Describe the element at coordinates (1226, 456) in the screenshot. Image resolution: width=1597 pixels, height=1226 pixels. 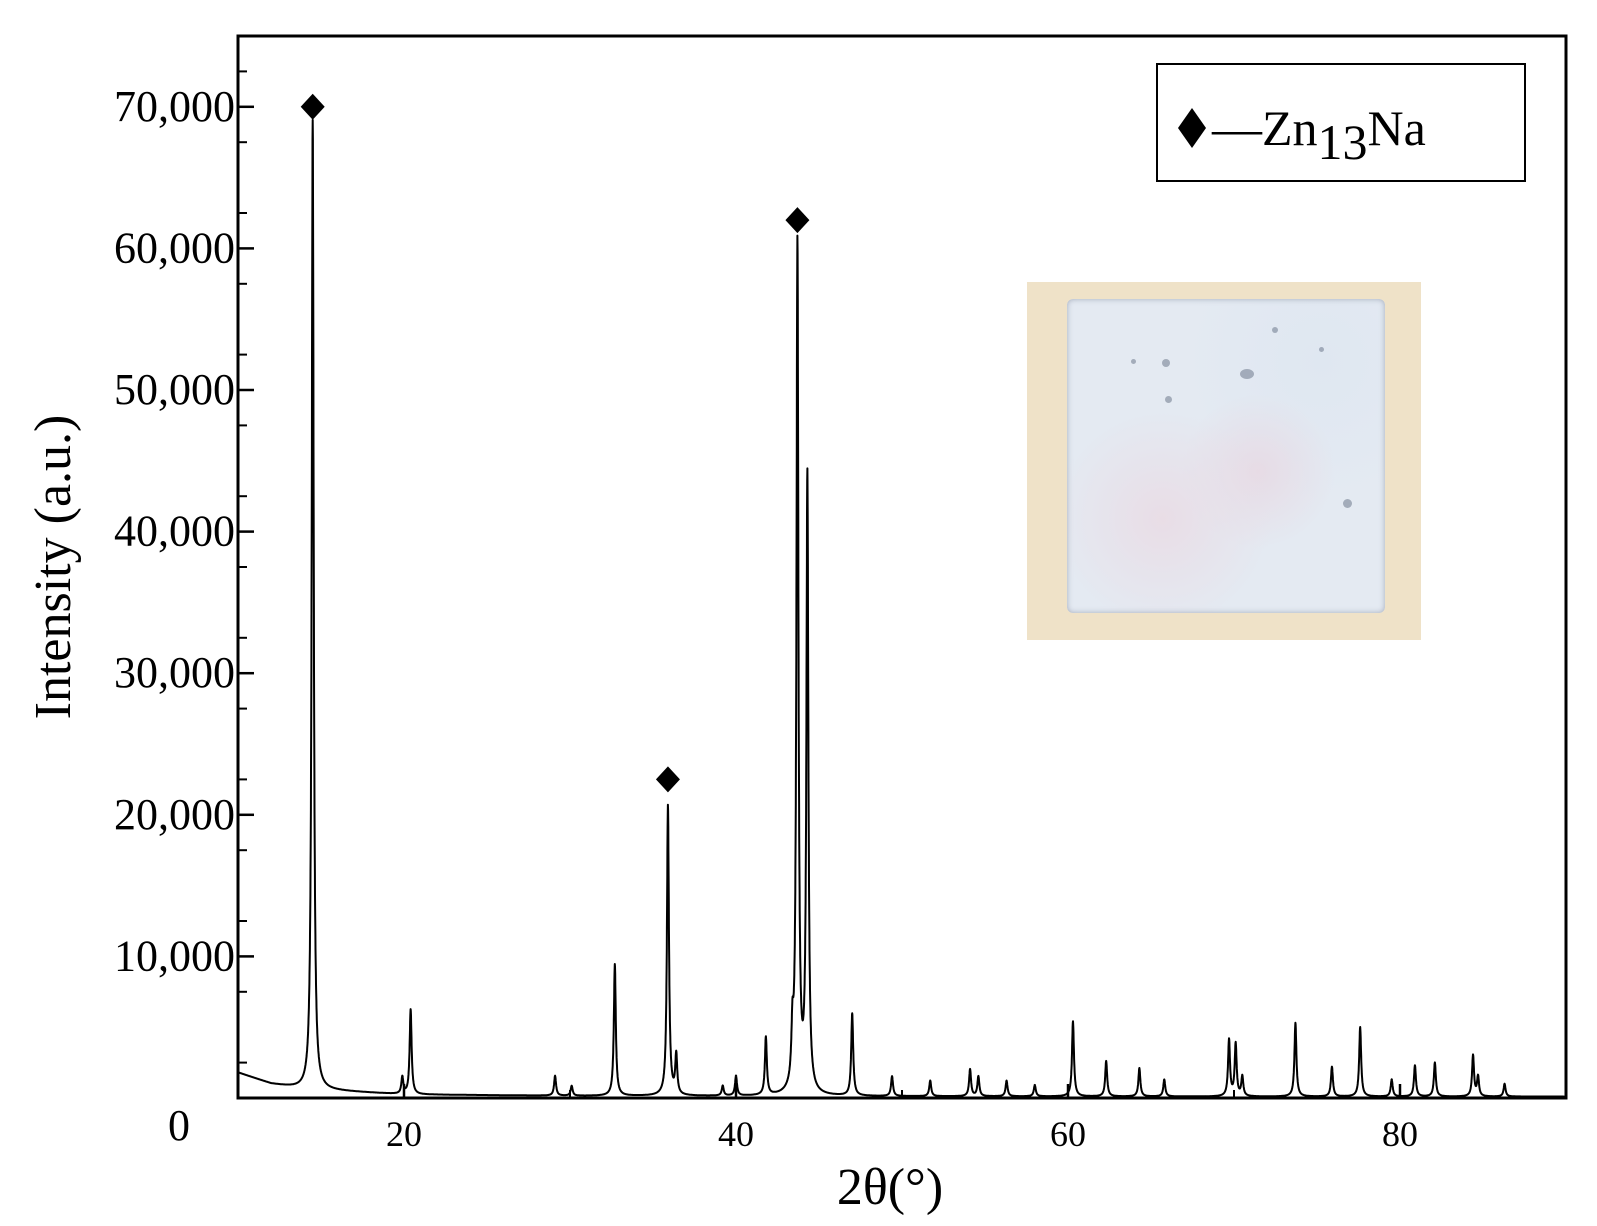
I see `sample-plate-photo` at that location.